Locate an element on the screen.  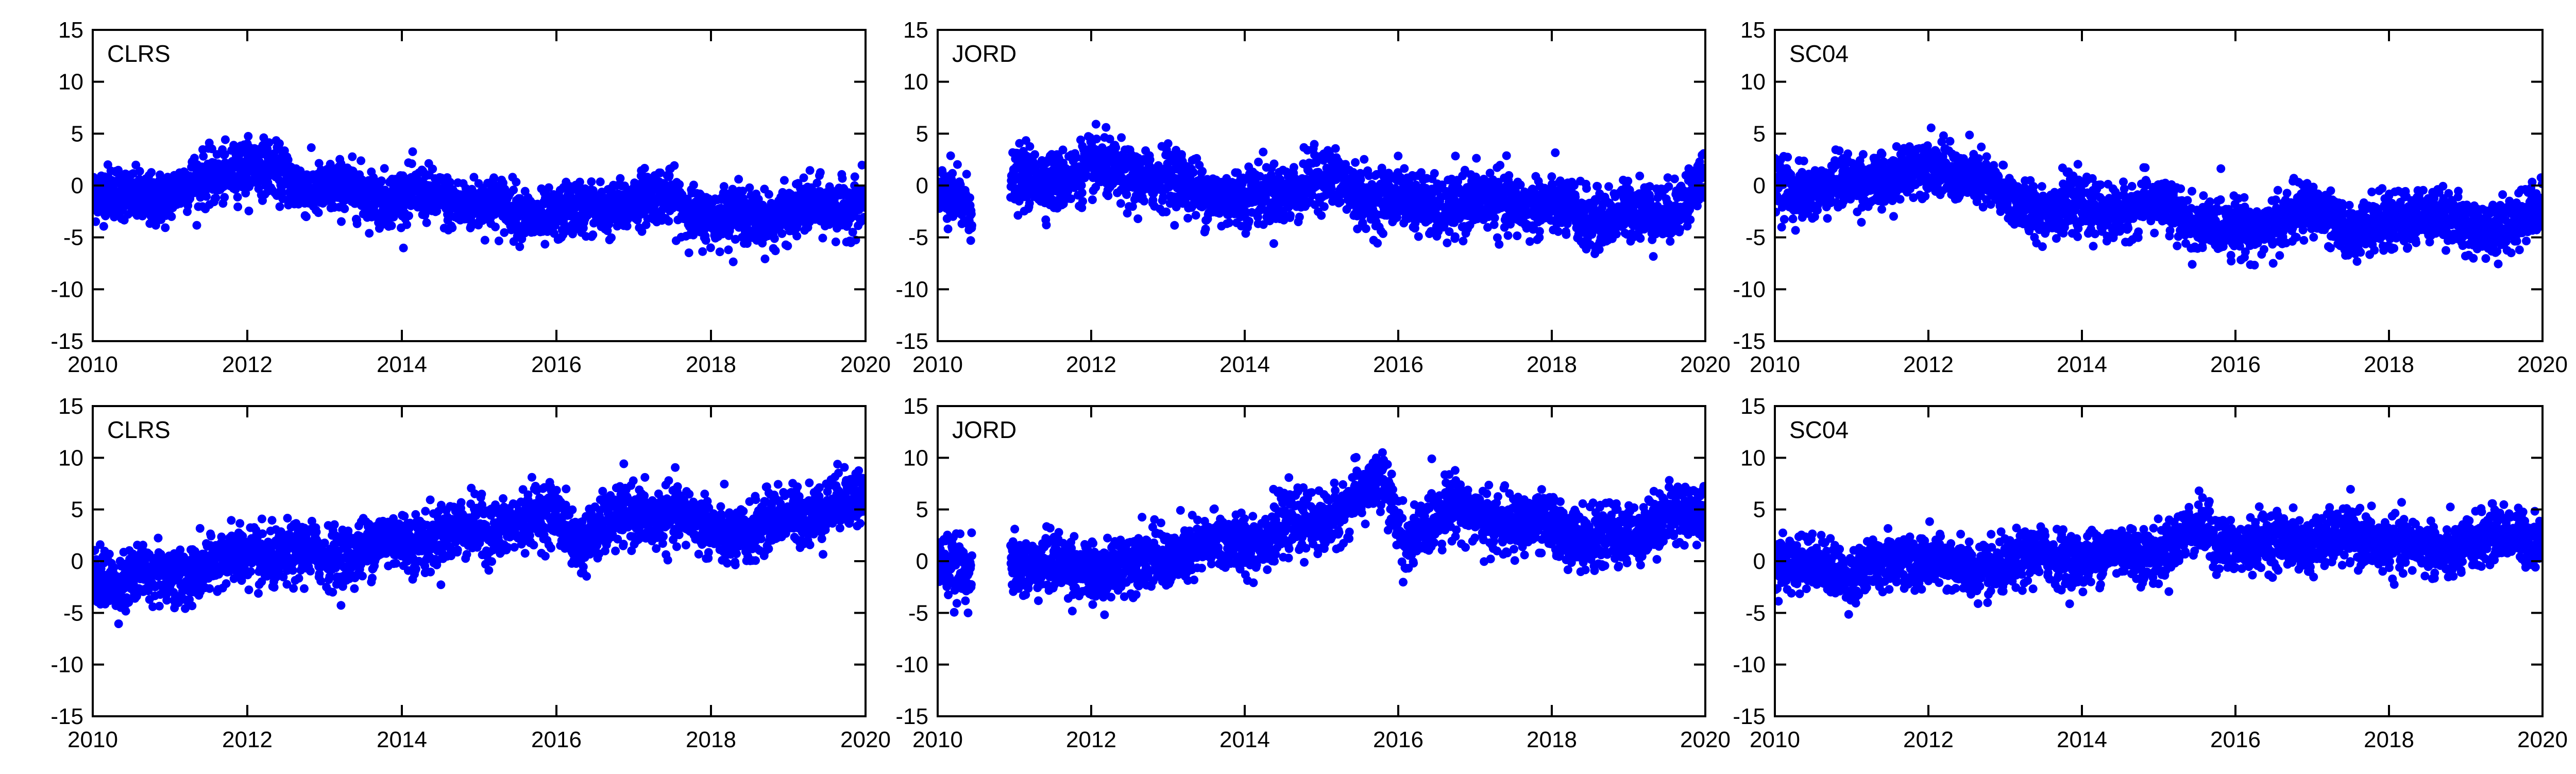
x-tick-label: 2018 is located at coordinates (711, 364).